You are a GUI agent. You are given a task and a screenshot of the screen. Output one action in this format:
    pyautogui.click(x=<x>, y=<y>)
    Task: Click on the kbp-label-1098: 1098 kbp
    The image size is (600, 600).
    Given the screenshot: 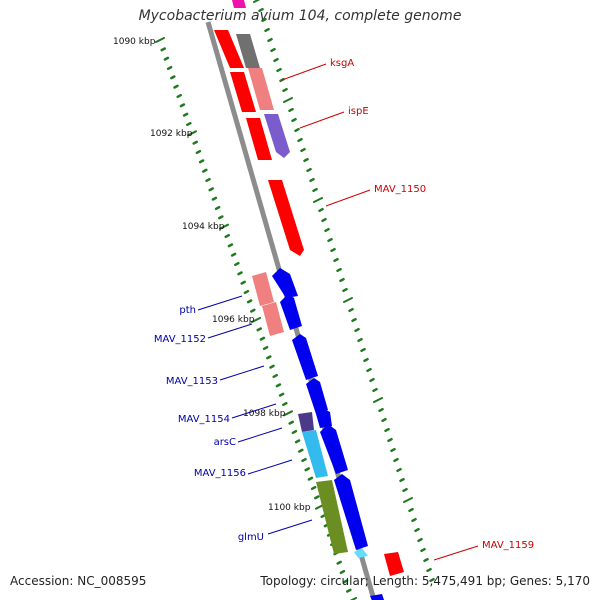 What is the action you would take?
    pyautogui.click(x=264, y=414)
    